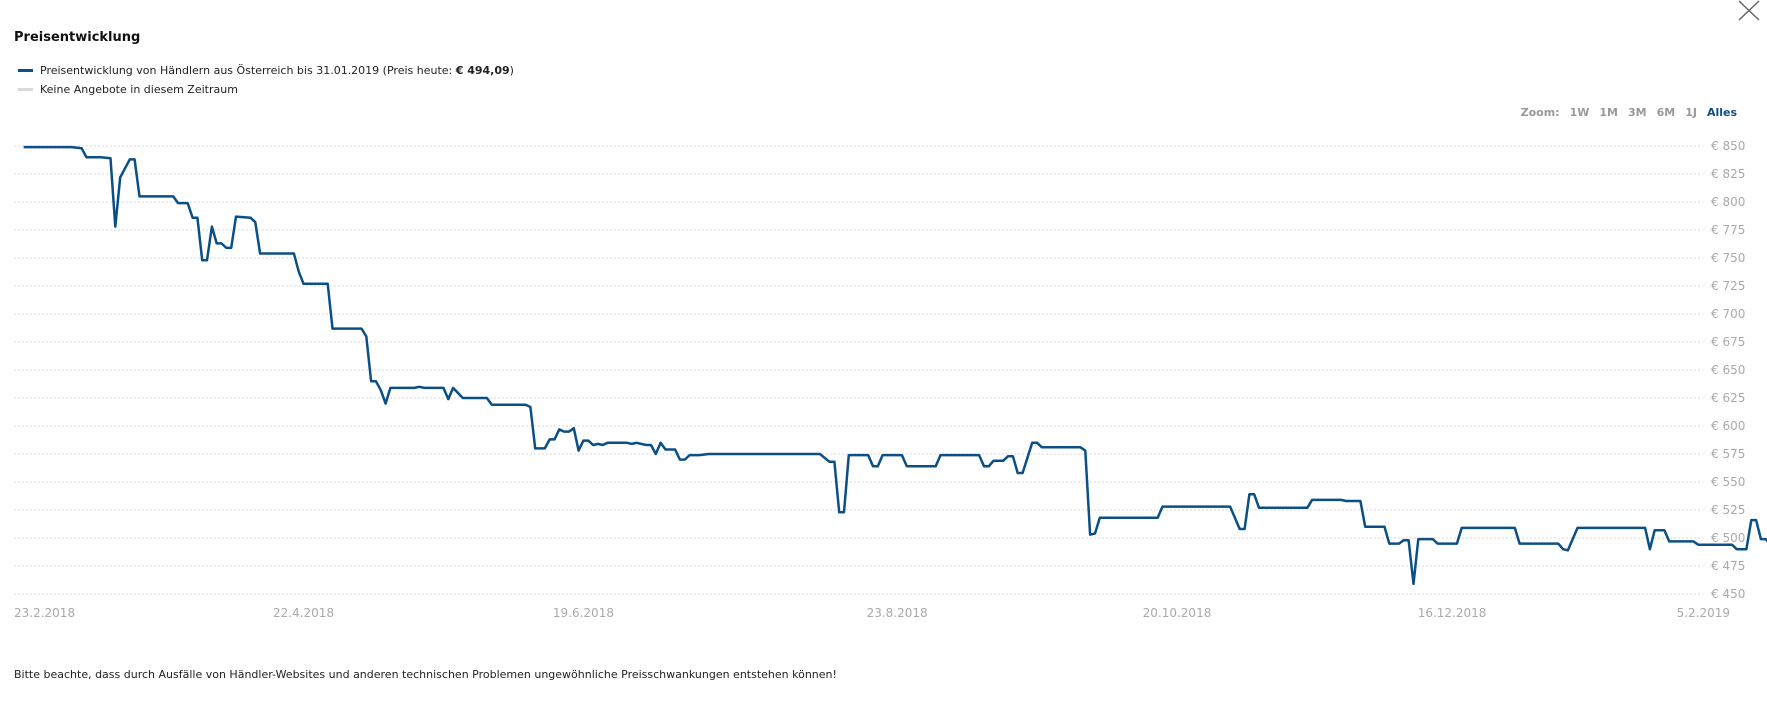 Image resolution: width=1767 pixels, height=714 pixels. Describe the element at coordinates (1608, 112) in the screenshot. I see `zoom-1m-button: 1M` at that location.